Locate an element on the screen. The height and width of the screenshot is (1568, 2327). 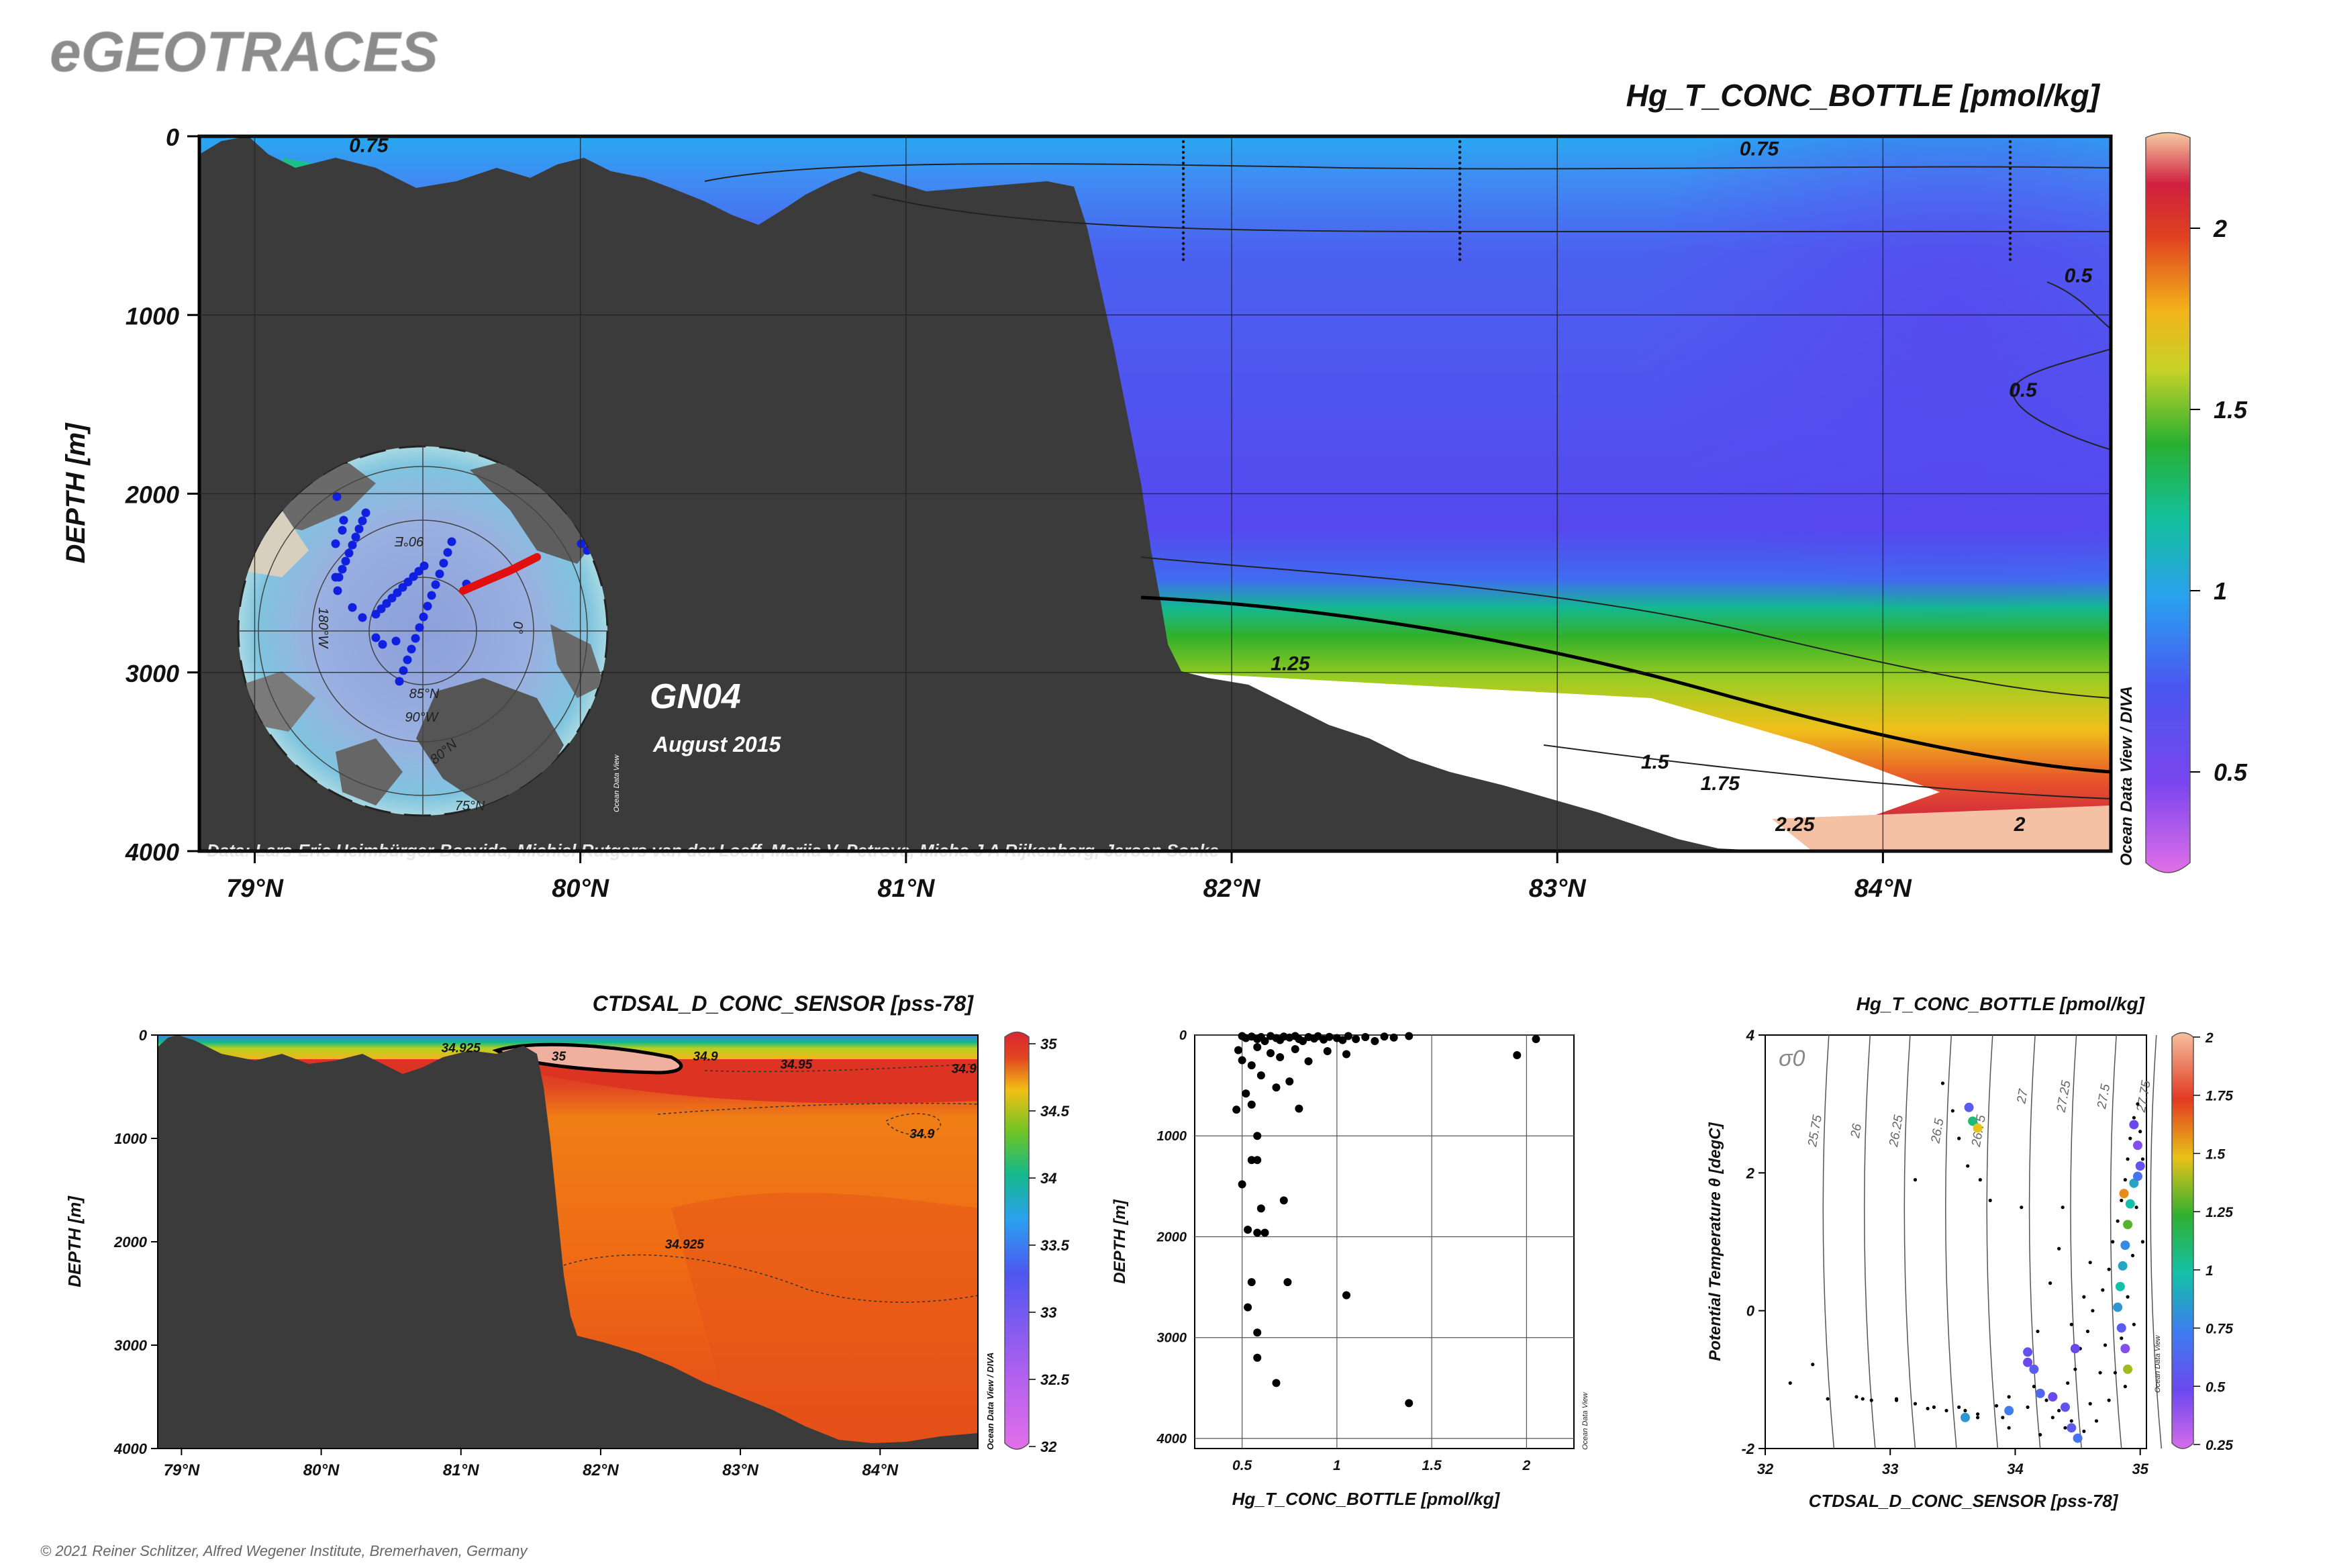
inset-gn04-track is located at coordinates (500, 574).